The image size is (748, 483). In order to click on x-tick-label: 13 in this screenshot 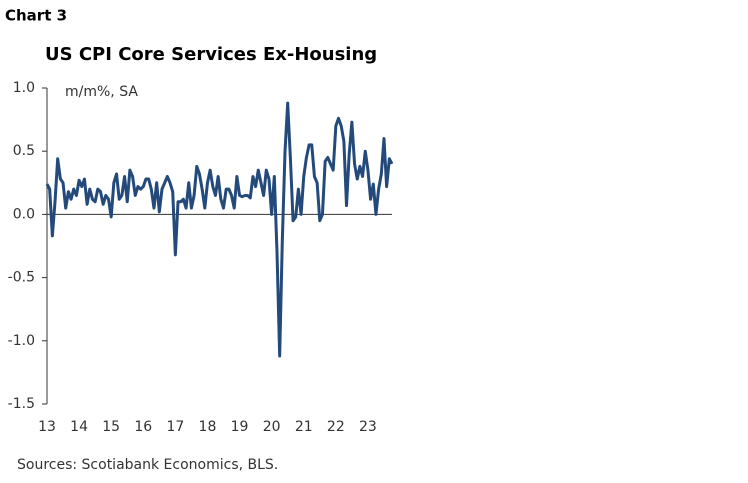, I will do `click(47, 427)`.